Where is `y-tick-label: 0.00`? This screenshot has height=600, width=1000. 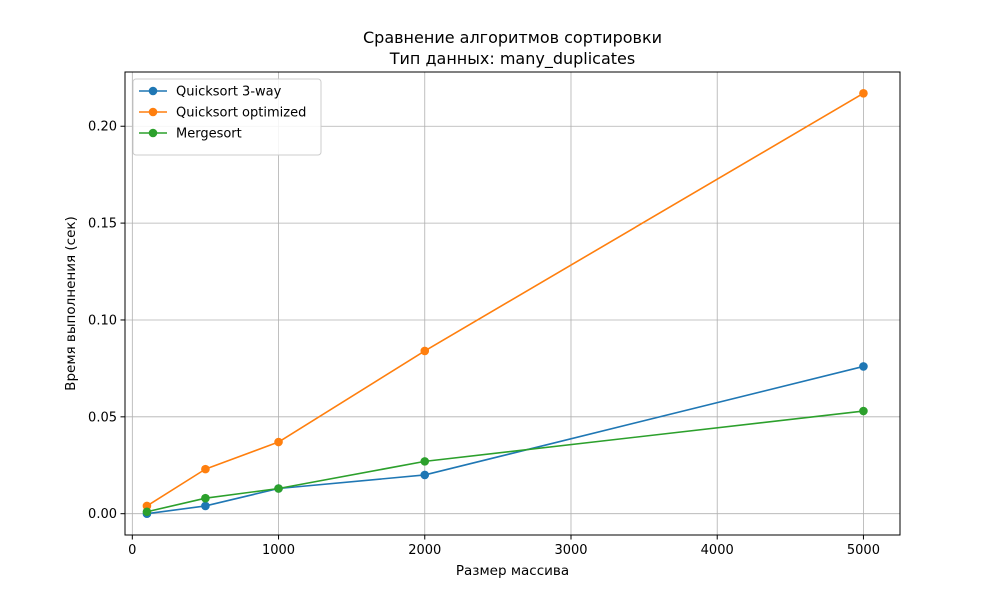 y-tick-label: 0.00 is located at coordinates (102, 514).